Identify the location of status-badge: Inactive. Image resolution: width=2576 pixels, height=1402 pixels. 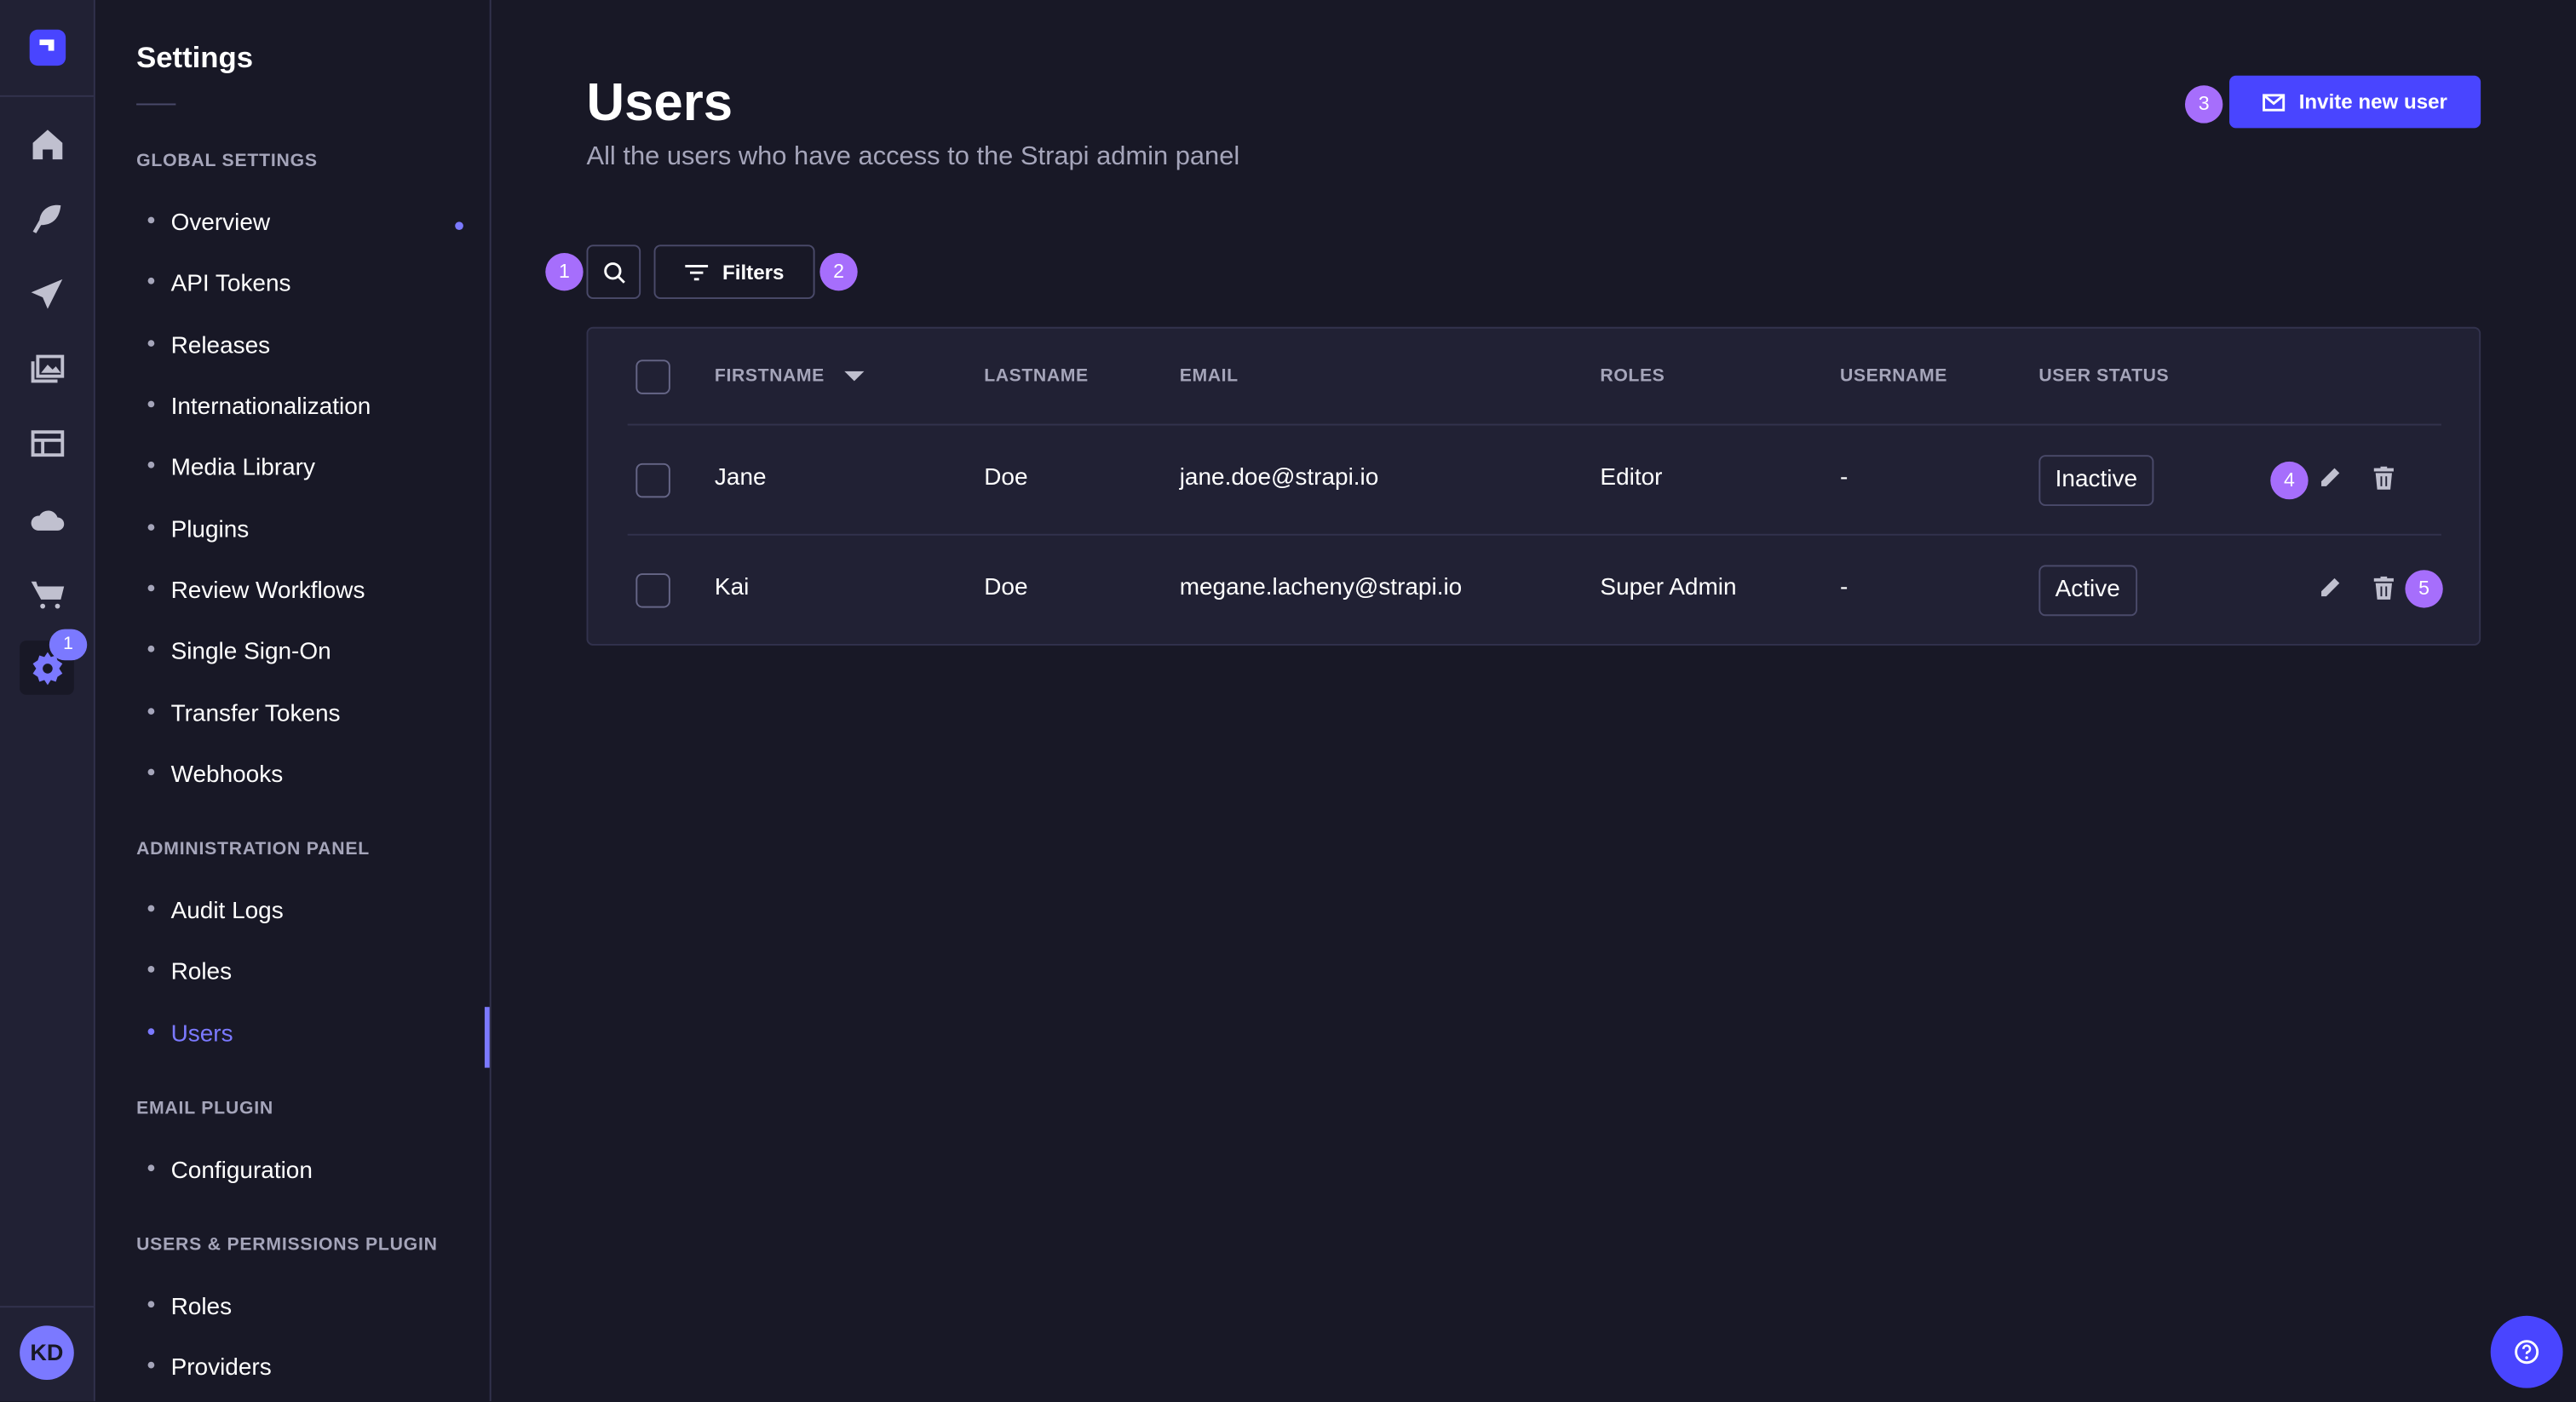
(2096, 480).